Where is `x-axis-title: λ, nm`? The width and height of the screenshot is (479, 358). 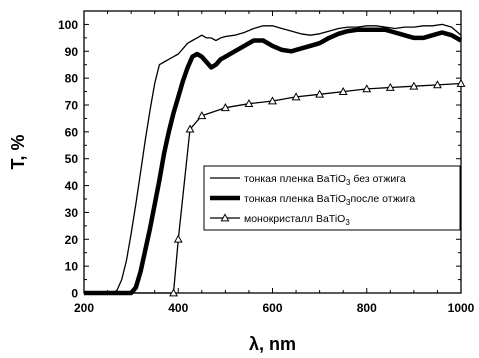
x-axis-title: λ, nm is located at coordinates (272, 344).